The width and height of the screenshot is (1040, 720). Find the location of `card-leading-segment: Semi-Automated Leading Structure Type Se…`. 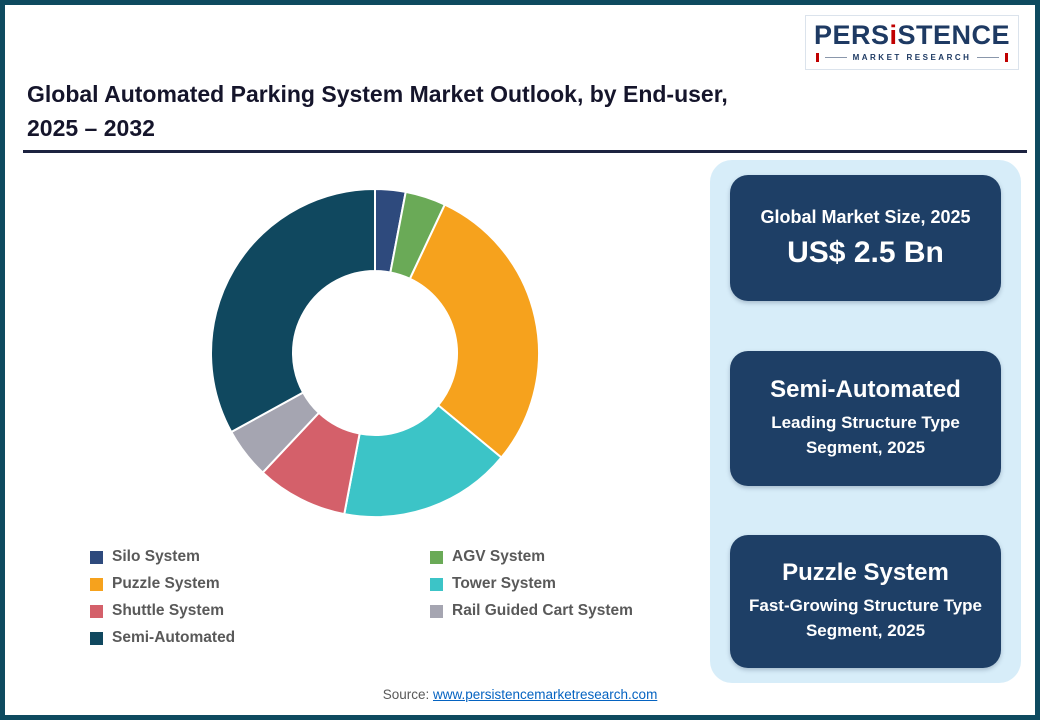

card-leading-segment: Semi-Automated Leading Structure Type Se… is located at coordinates (865, 418).